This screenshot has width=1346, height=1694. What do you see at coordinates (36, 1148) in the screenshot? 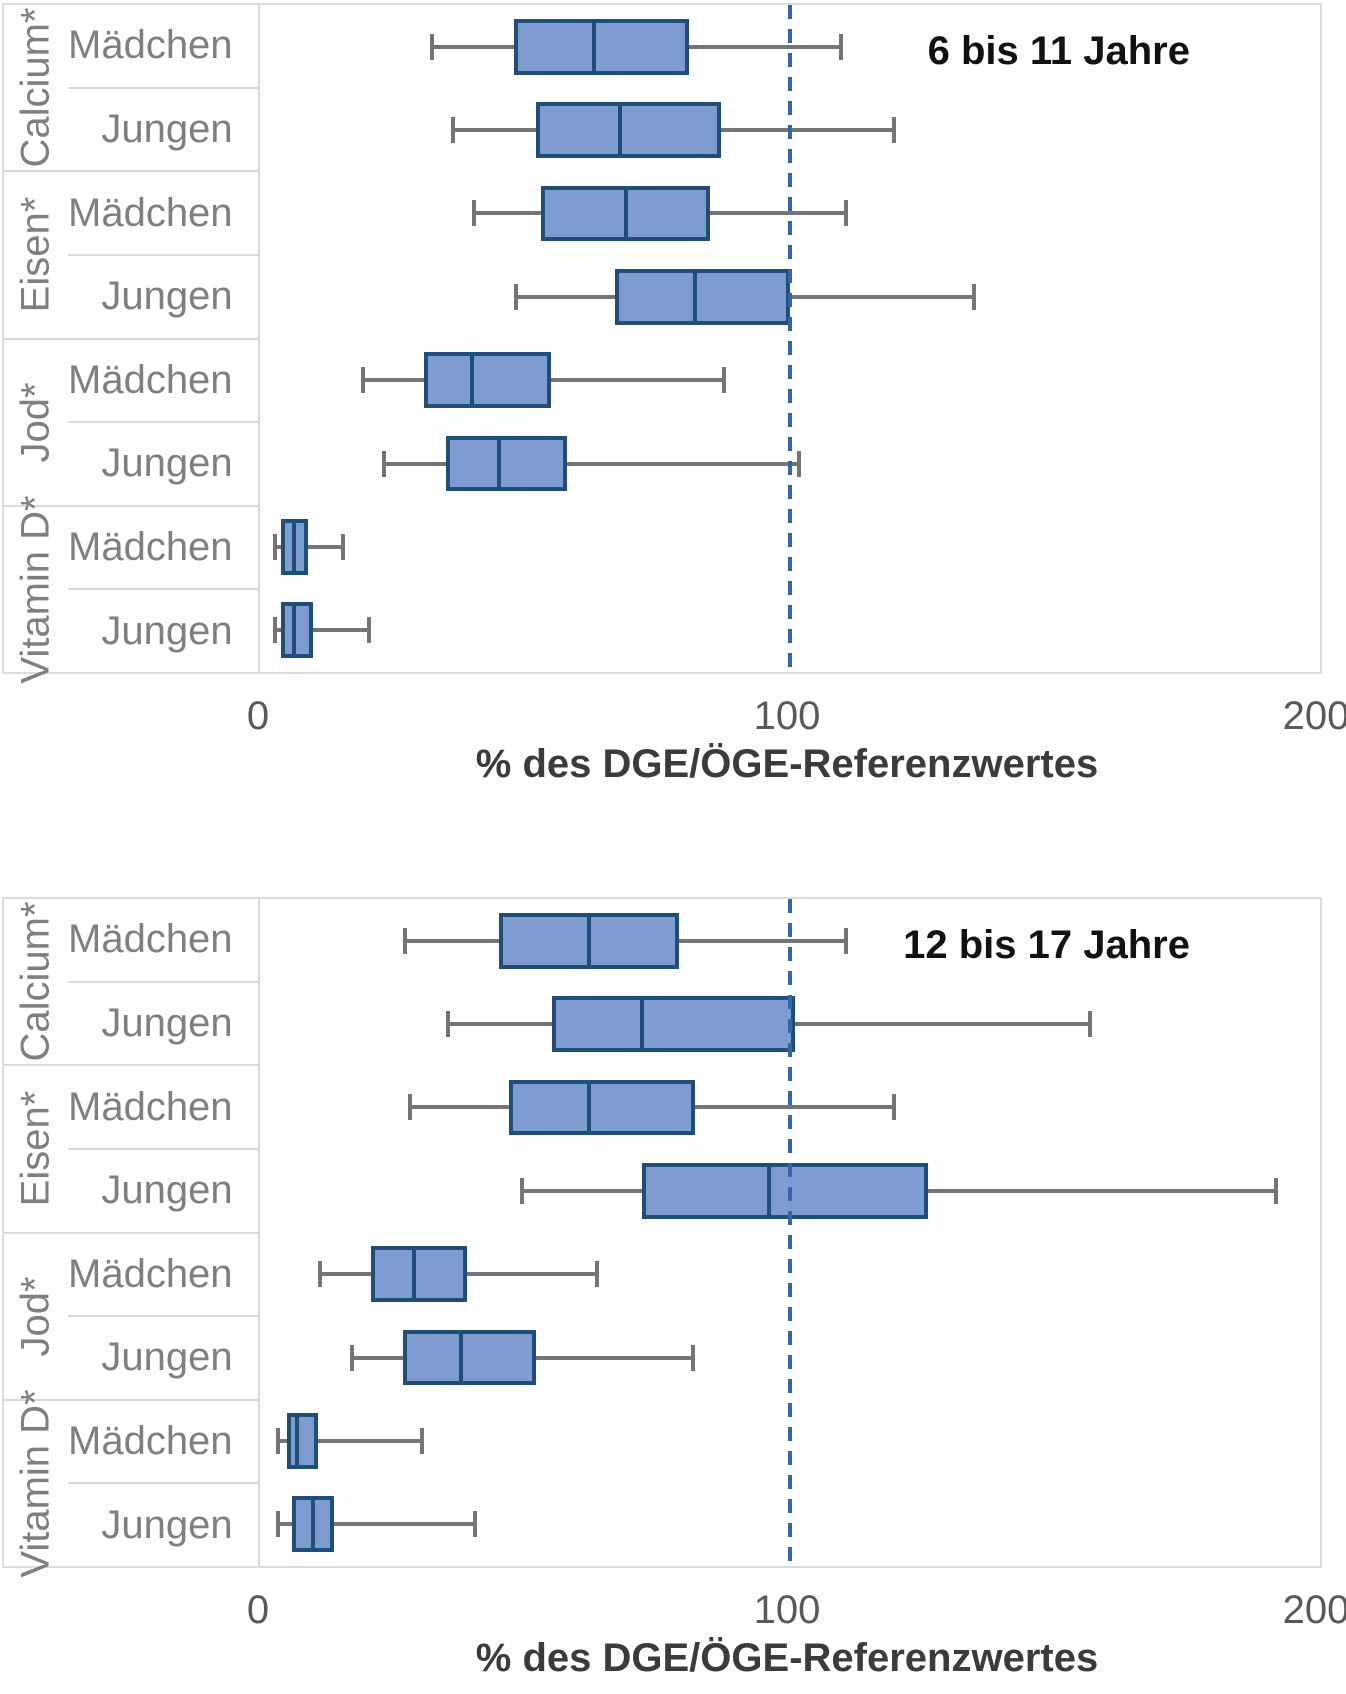
I see `nutrient-label-column: Eisen*` at bounding box center [36, 1148].